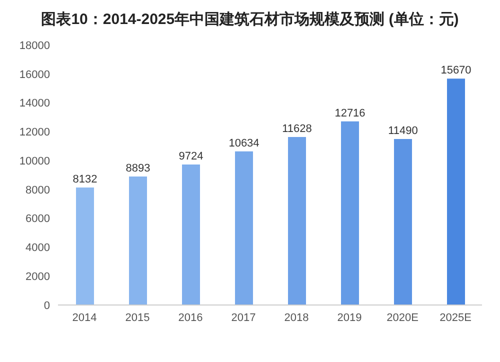  What do you see at coordinates (190, 318) in the screenshot?
I see `x-tick-label: 2016` at bounding box center [190, 318].